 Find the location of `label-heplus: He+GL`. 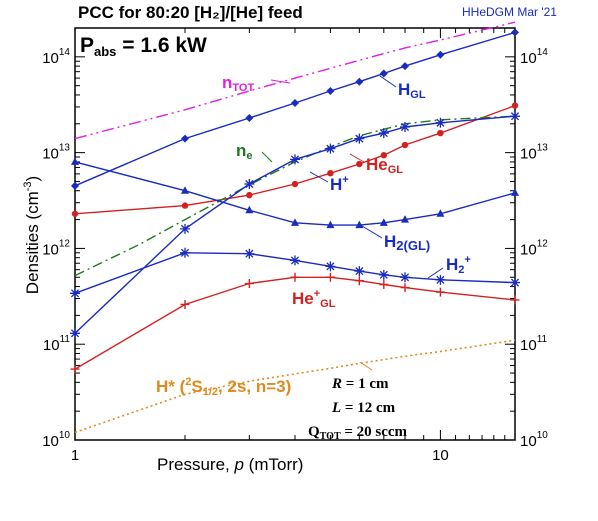

label-heplus: He+GL is located at coordinates (314, 299).